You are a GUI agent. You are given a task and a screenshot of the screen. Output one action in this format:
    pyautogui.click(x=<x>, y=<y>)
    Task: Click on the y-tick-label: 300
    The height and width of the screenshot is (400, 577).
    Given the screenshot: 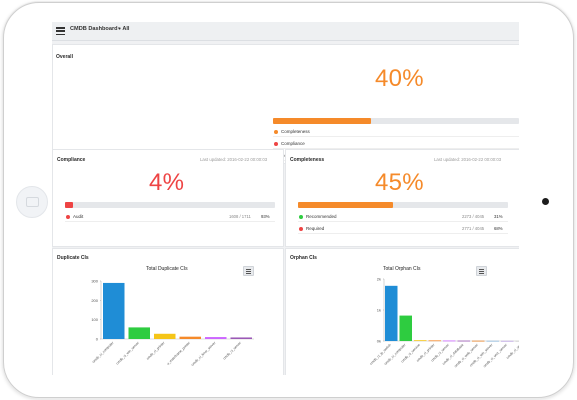 What is the action you would take?
    pyautogui.click(x=94, y=281)
    